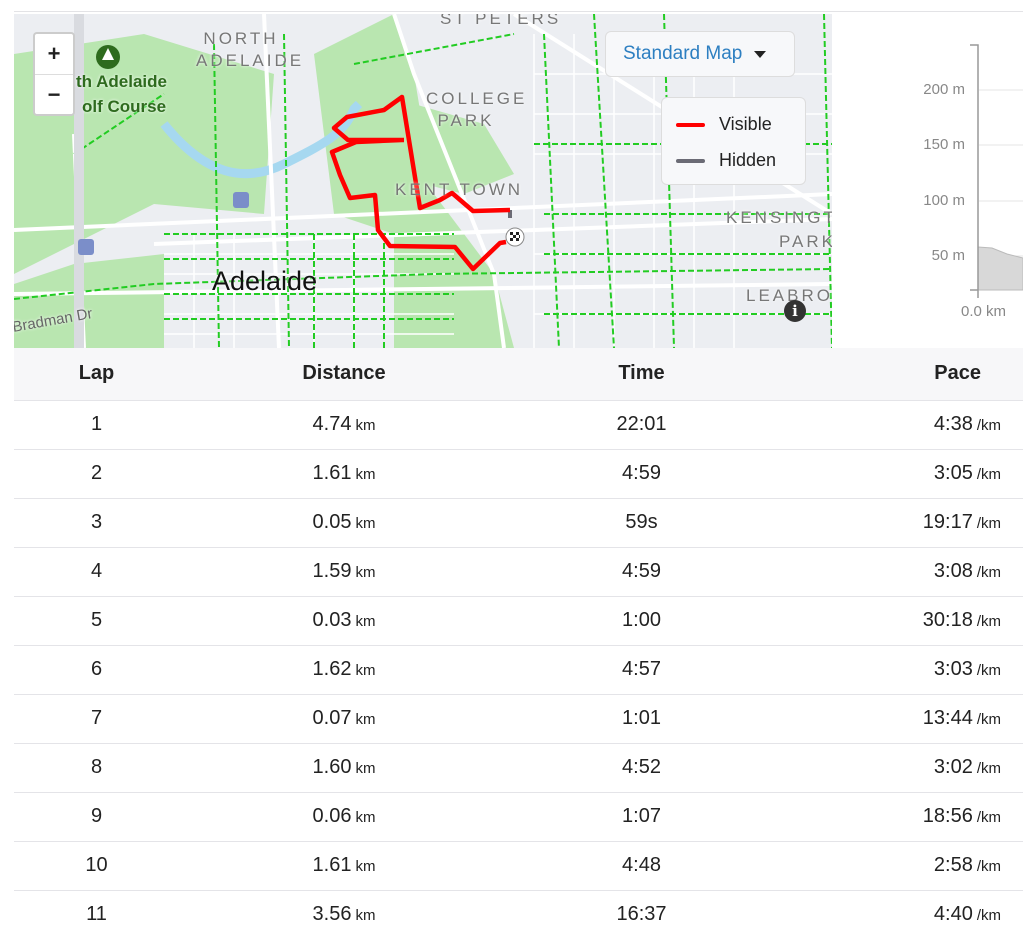  What do you see at coordinates (344, 373) in the screenshot?
I see `header-distance: Distance` at bounding box center [344, 373].